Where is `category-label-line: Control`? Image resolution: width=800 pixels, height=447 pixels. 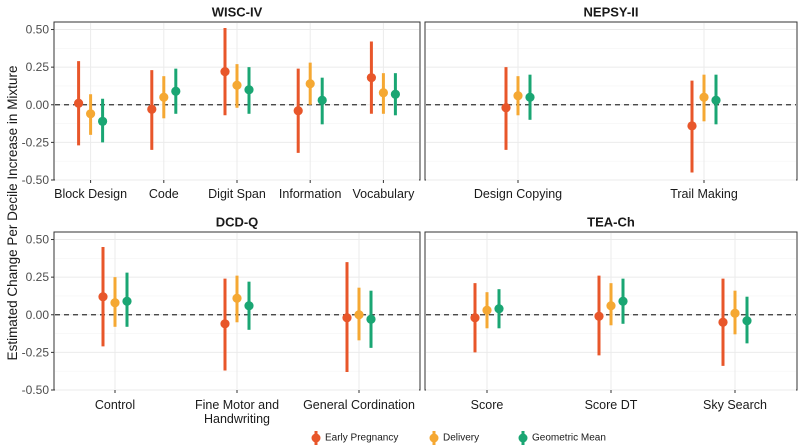 category-label-line: Control is located at coordinates (115, 405).